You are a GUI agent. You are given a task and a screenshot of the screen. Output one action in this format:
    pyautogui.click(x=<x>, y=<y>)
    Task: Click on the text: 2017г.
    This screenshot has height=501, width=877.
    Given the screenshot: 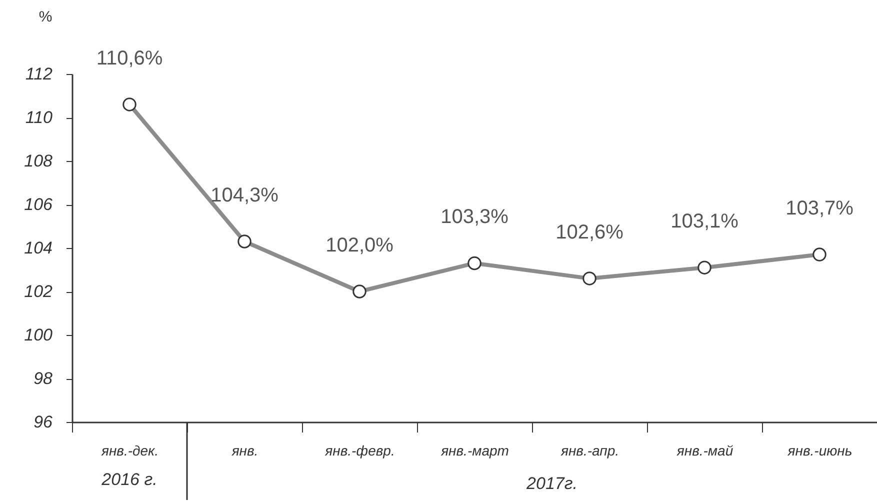 What is the action you would take?
    pyautogui.click(x=552, y=483)
    